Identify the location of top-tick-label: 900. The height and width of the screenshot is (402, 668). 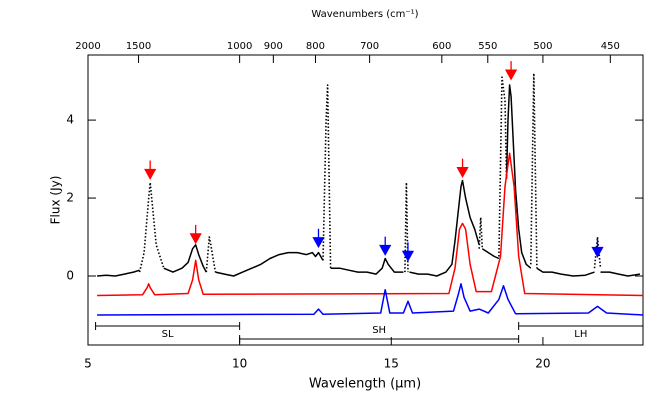
(273, 46).